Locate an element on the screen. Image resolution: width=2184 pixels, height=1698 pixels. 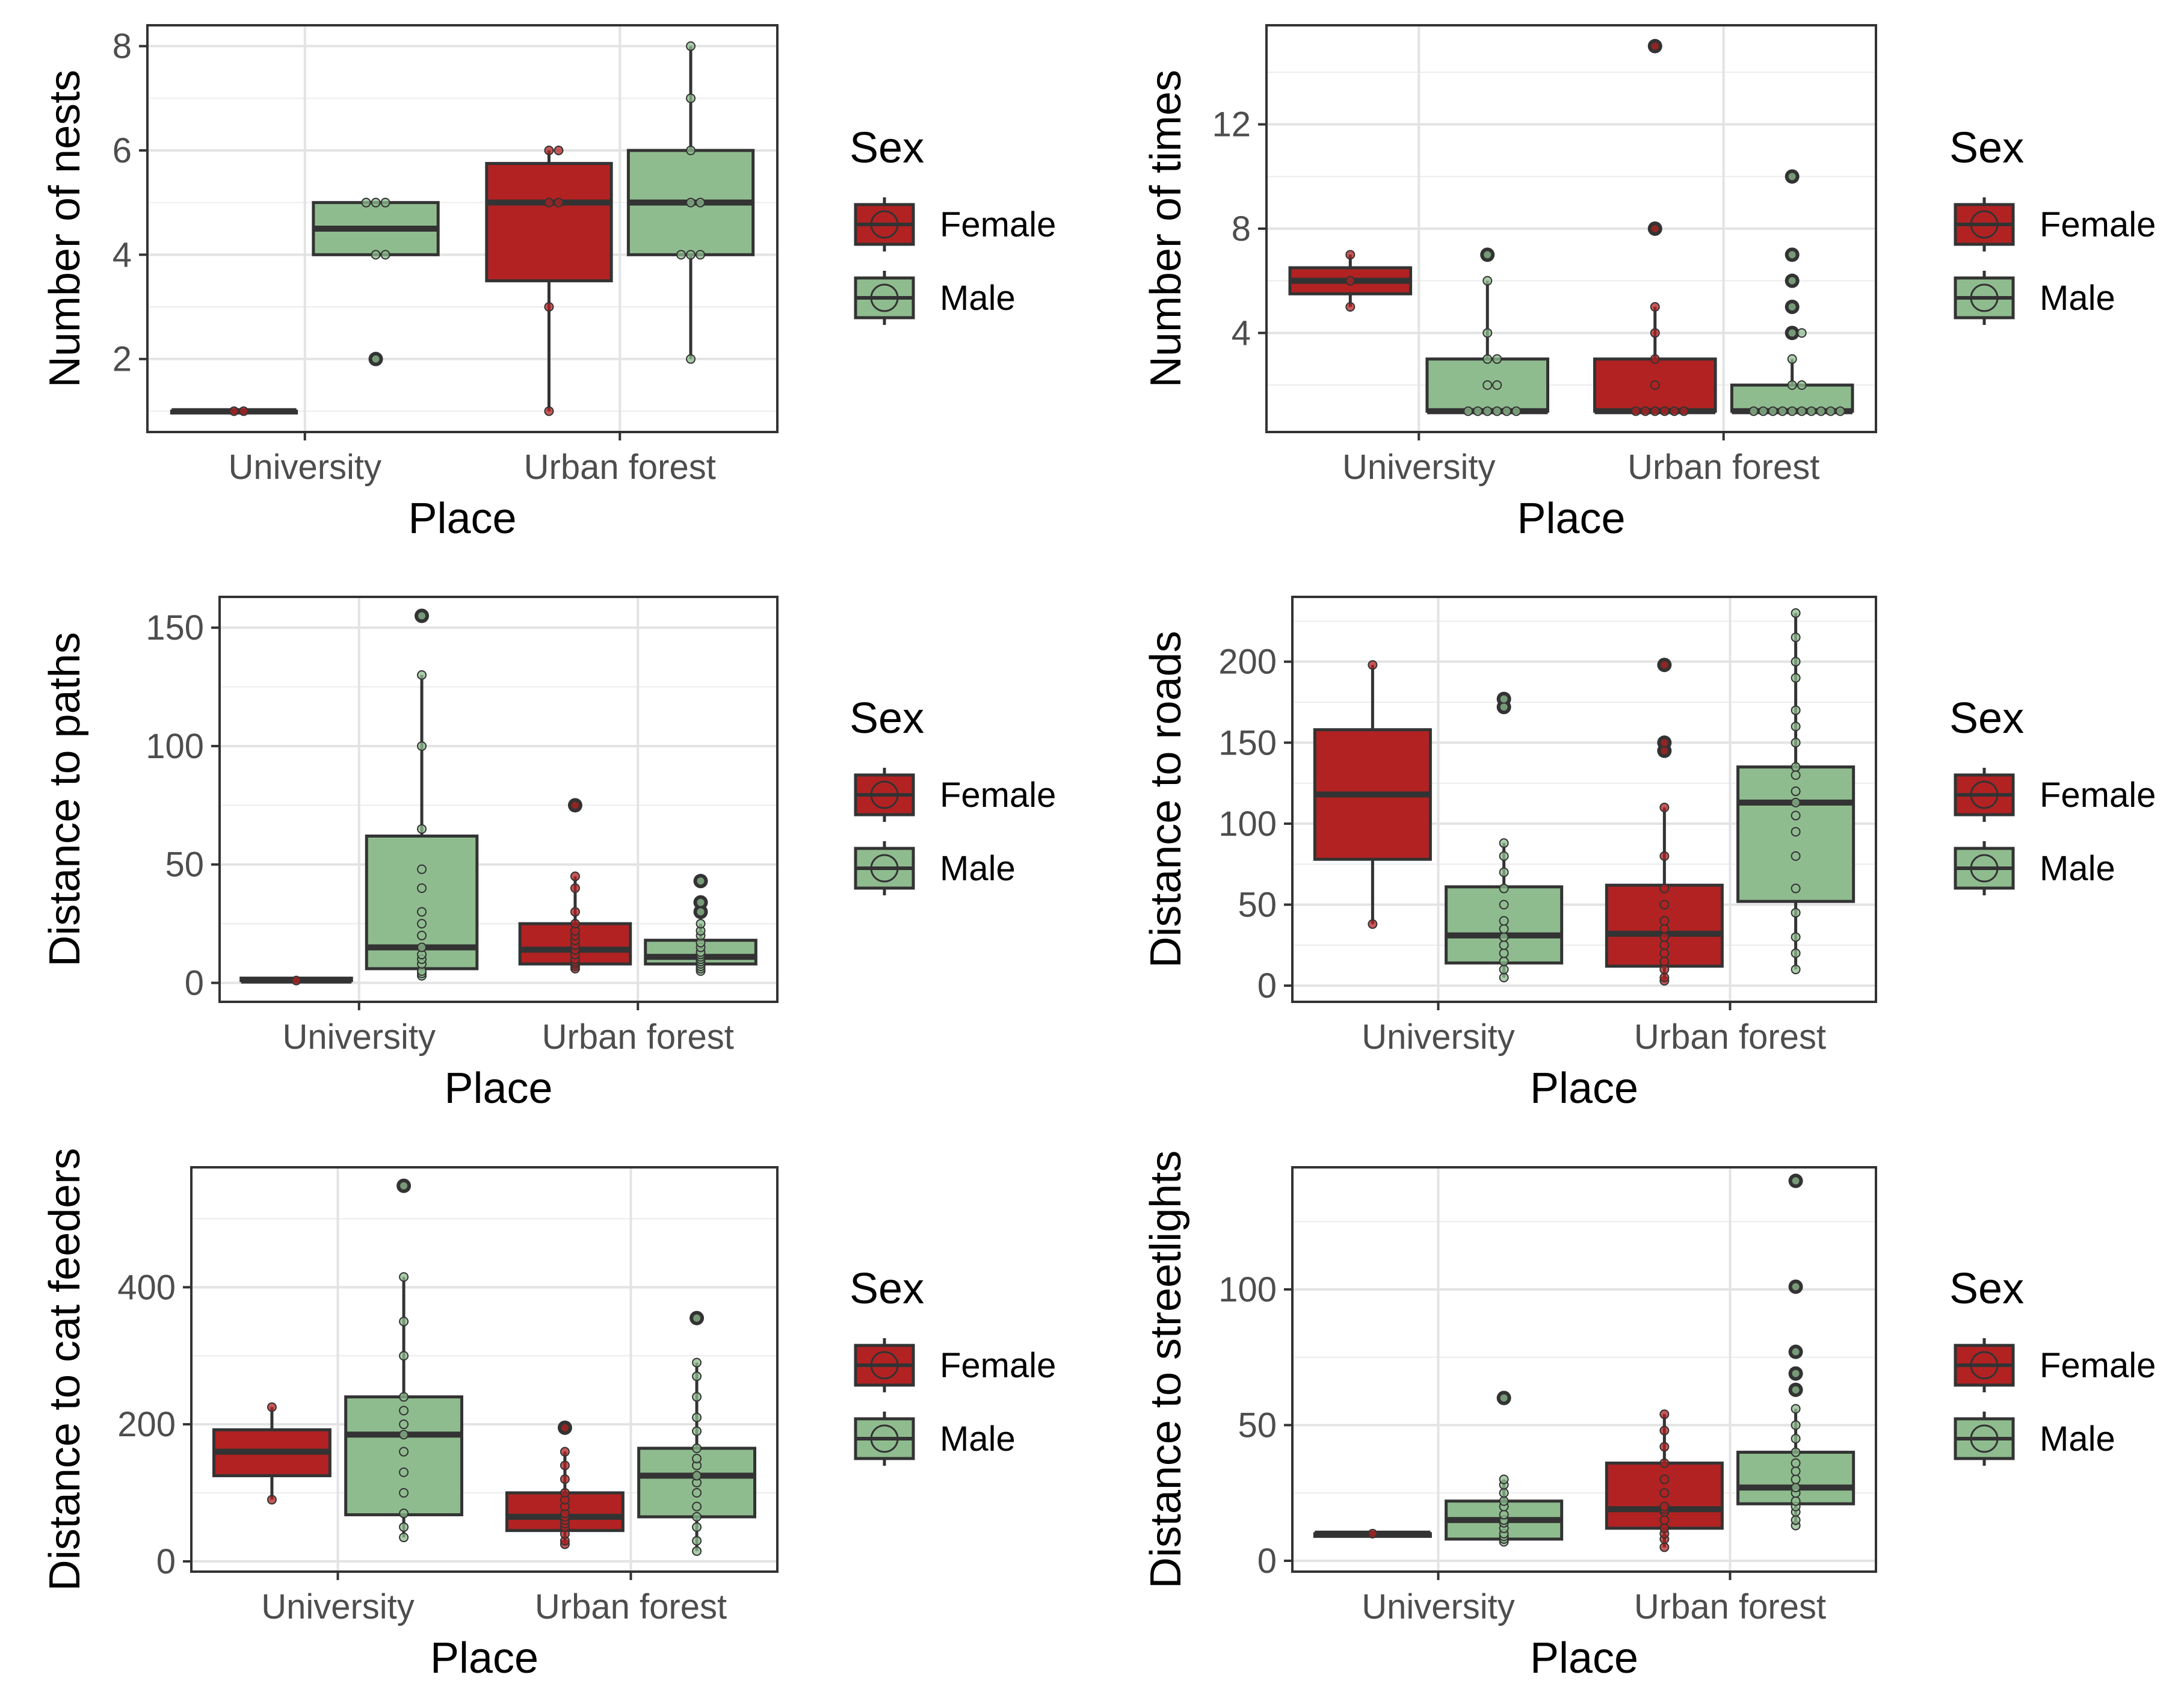
y-tick-label: 50 is located at coordinates (185, 865).